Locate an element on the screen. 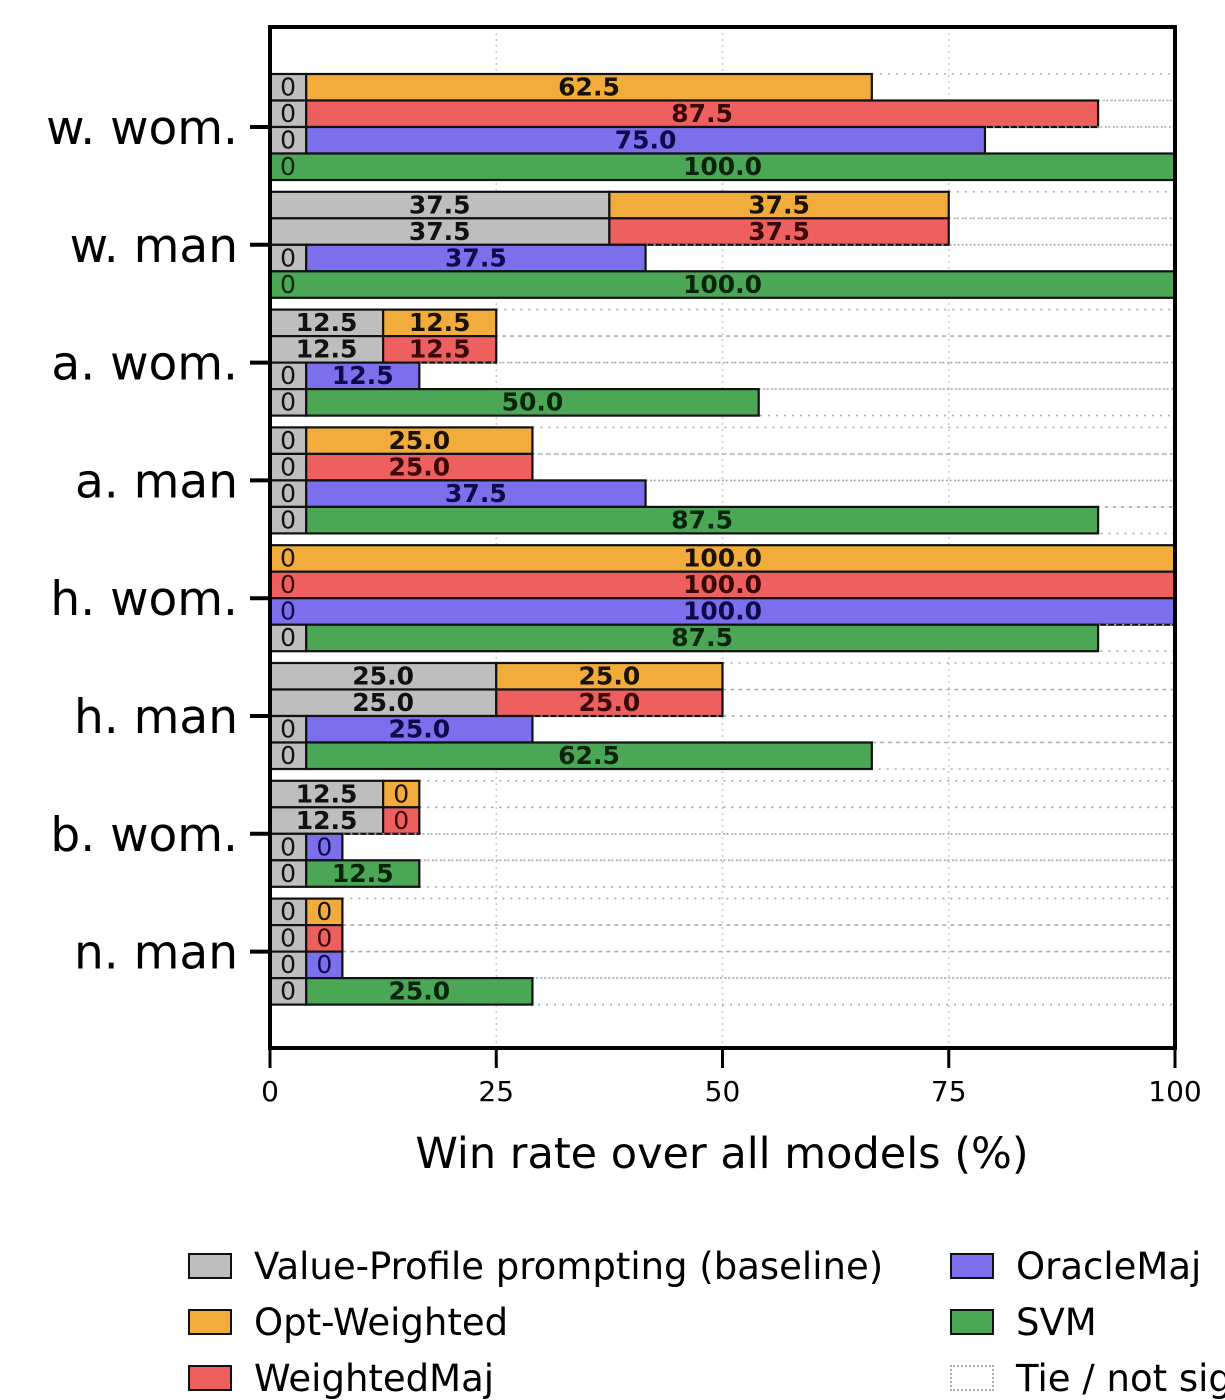  ytick-label: a. man is located at coordinates (156, 481).